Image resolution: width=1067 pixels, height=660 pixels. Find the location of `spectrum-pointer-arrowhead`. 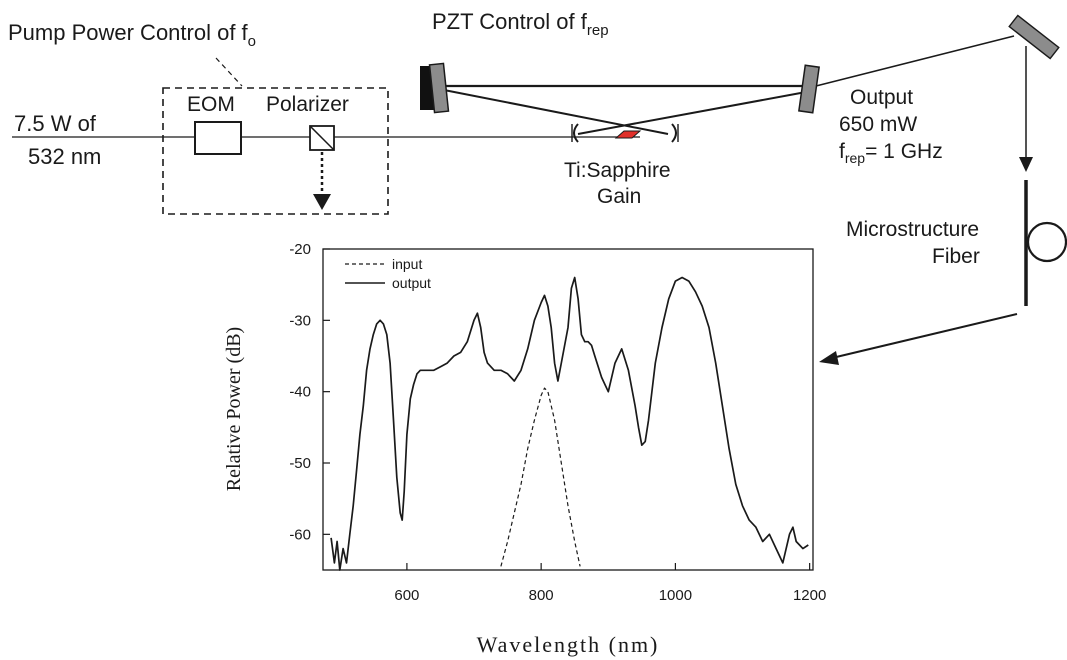

spectrum-pointer-arrowhead is located at coordinates (829, 358).